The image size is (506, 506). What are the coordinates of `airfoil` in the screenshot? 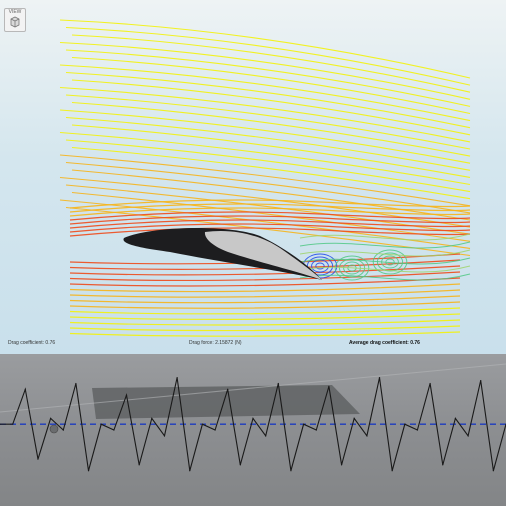 It's located at (222, 253).